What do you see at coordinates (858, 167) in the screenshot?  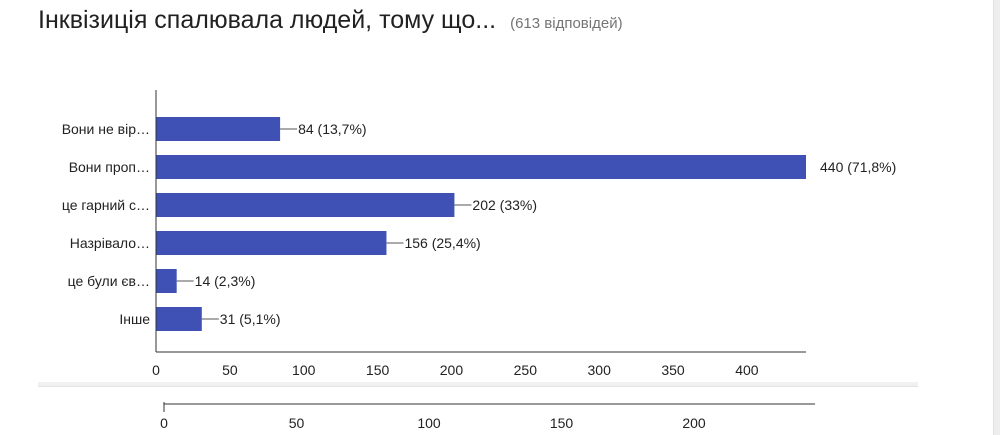 I see `value-label: 440 (71,8%)` at bounding box center [858, 167].